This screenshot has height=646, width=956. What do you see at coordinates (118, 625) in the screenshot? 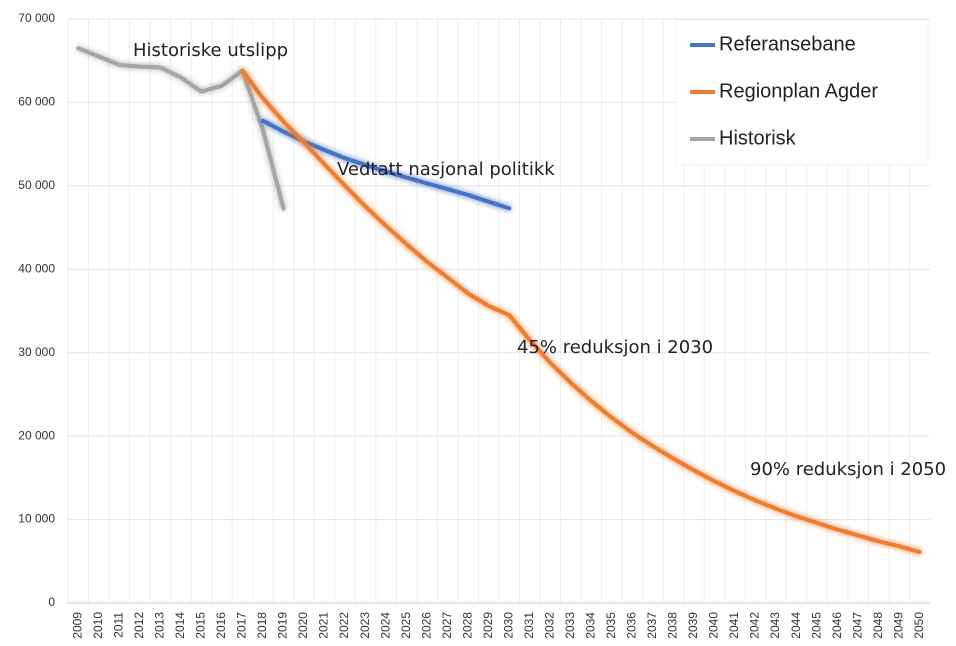
I see `x-tick-label: 2011` at bounding box center [118, 625].